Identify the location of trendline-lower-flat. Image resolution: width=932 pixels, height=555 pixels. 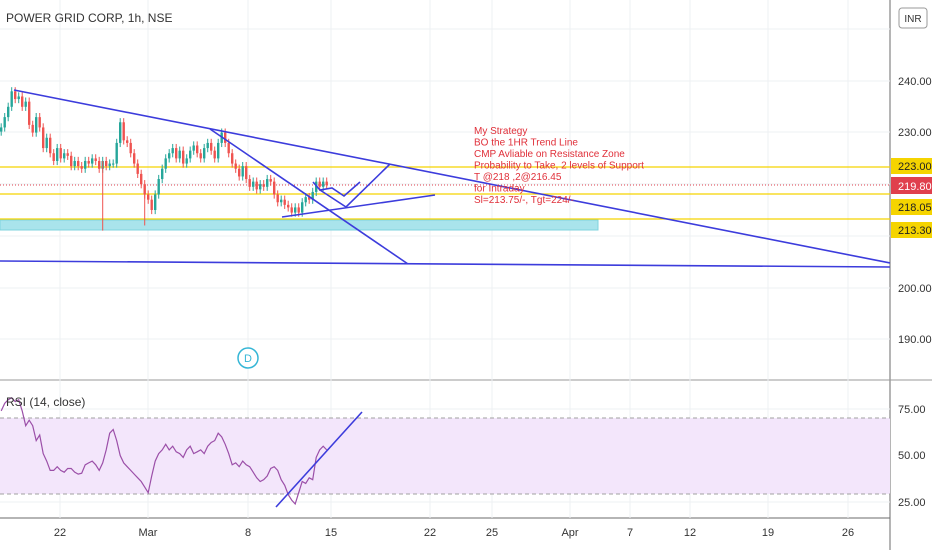
(445, 264).